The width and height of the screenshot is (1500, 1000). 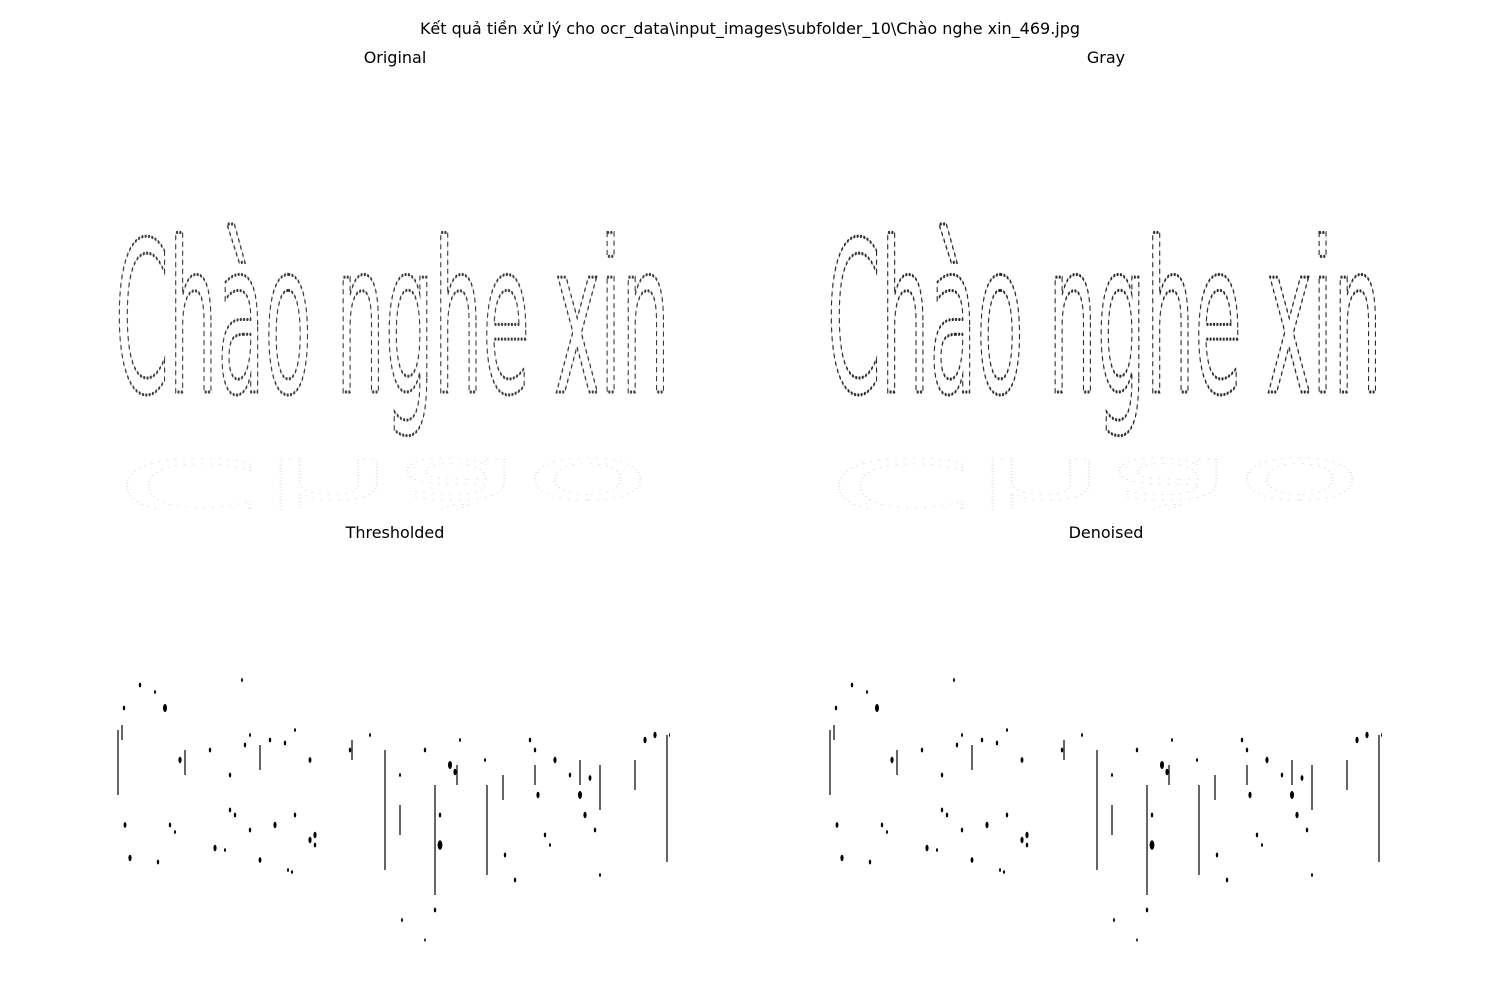 I want to click on original-word-reflection: Chào nghe xin, so click(x=392, y=475).